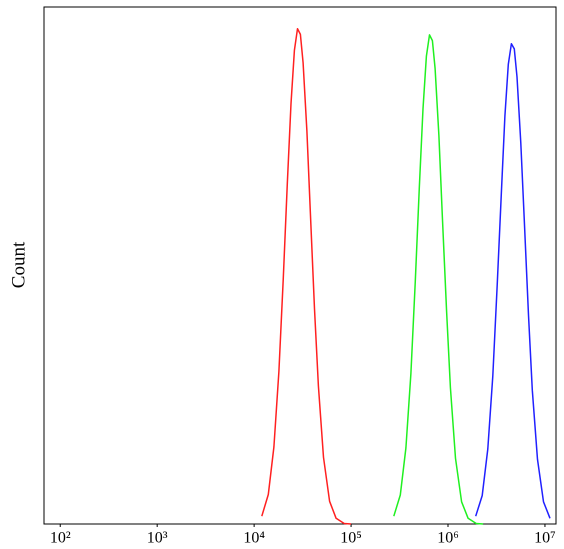 The image size is (564, 549). I want to click on x-tick-label: 10⁵, so click(351, 538).